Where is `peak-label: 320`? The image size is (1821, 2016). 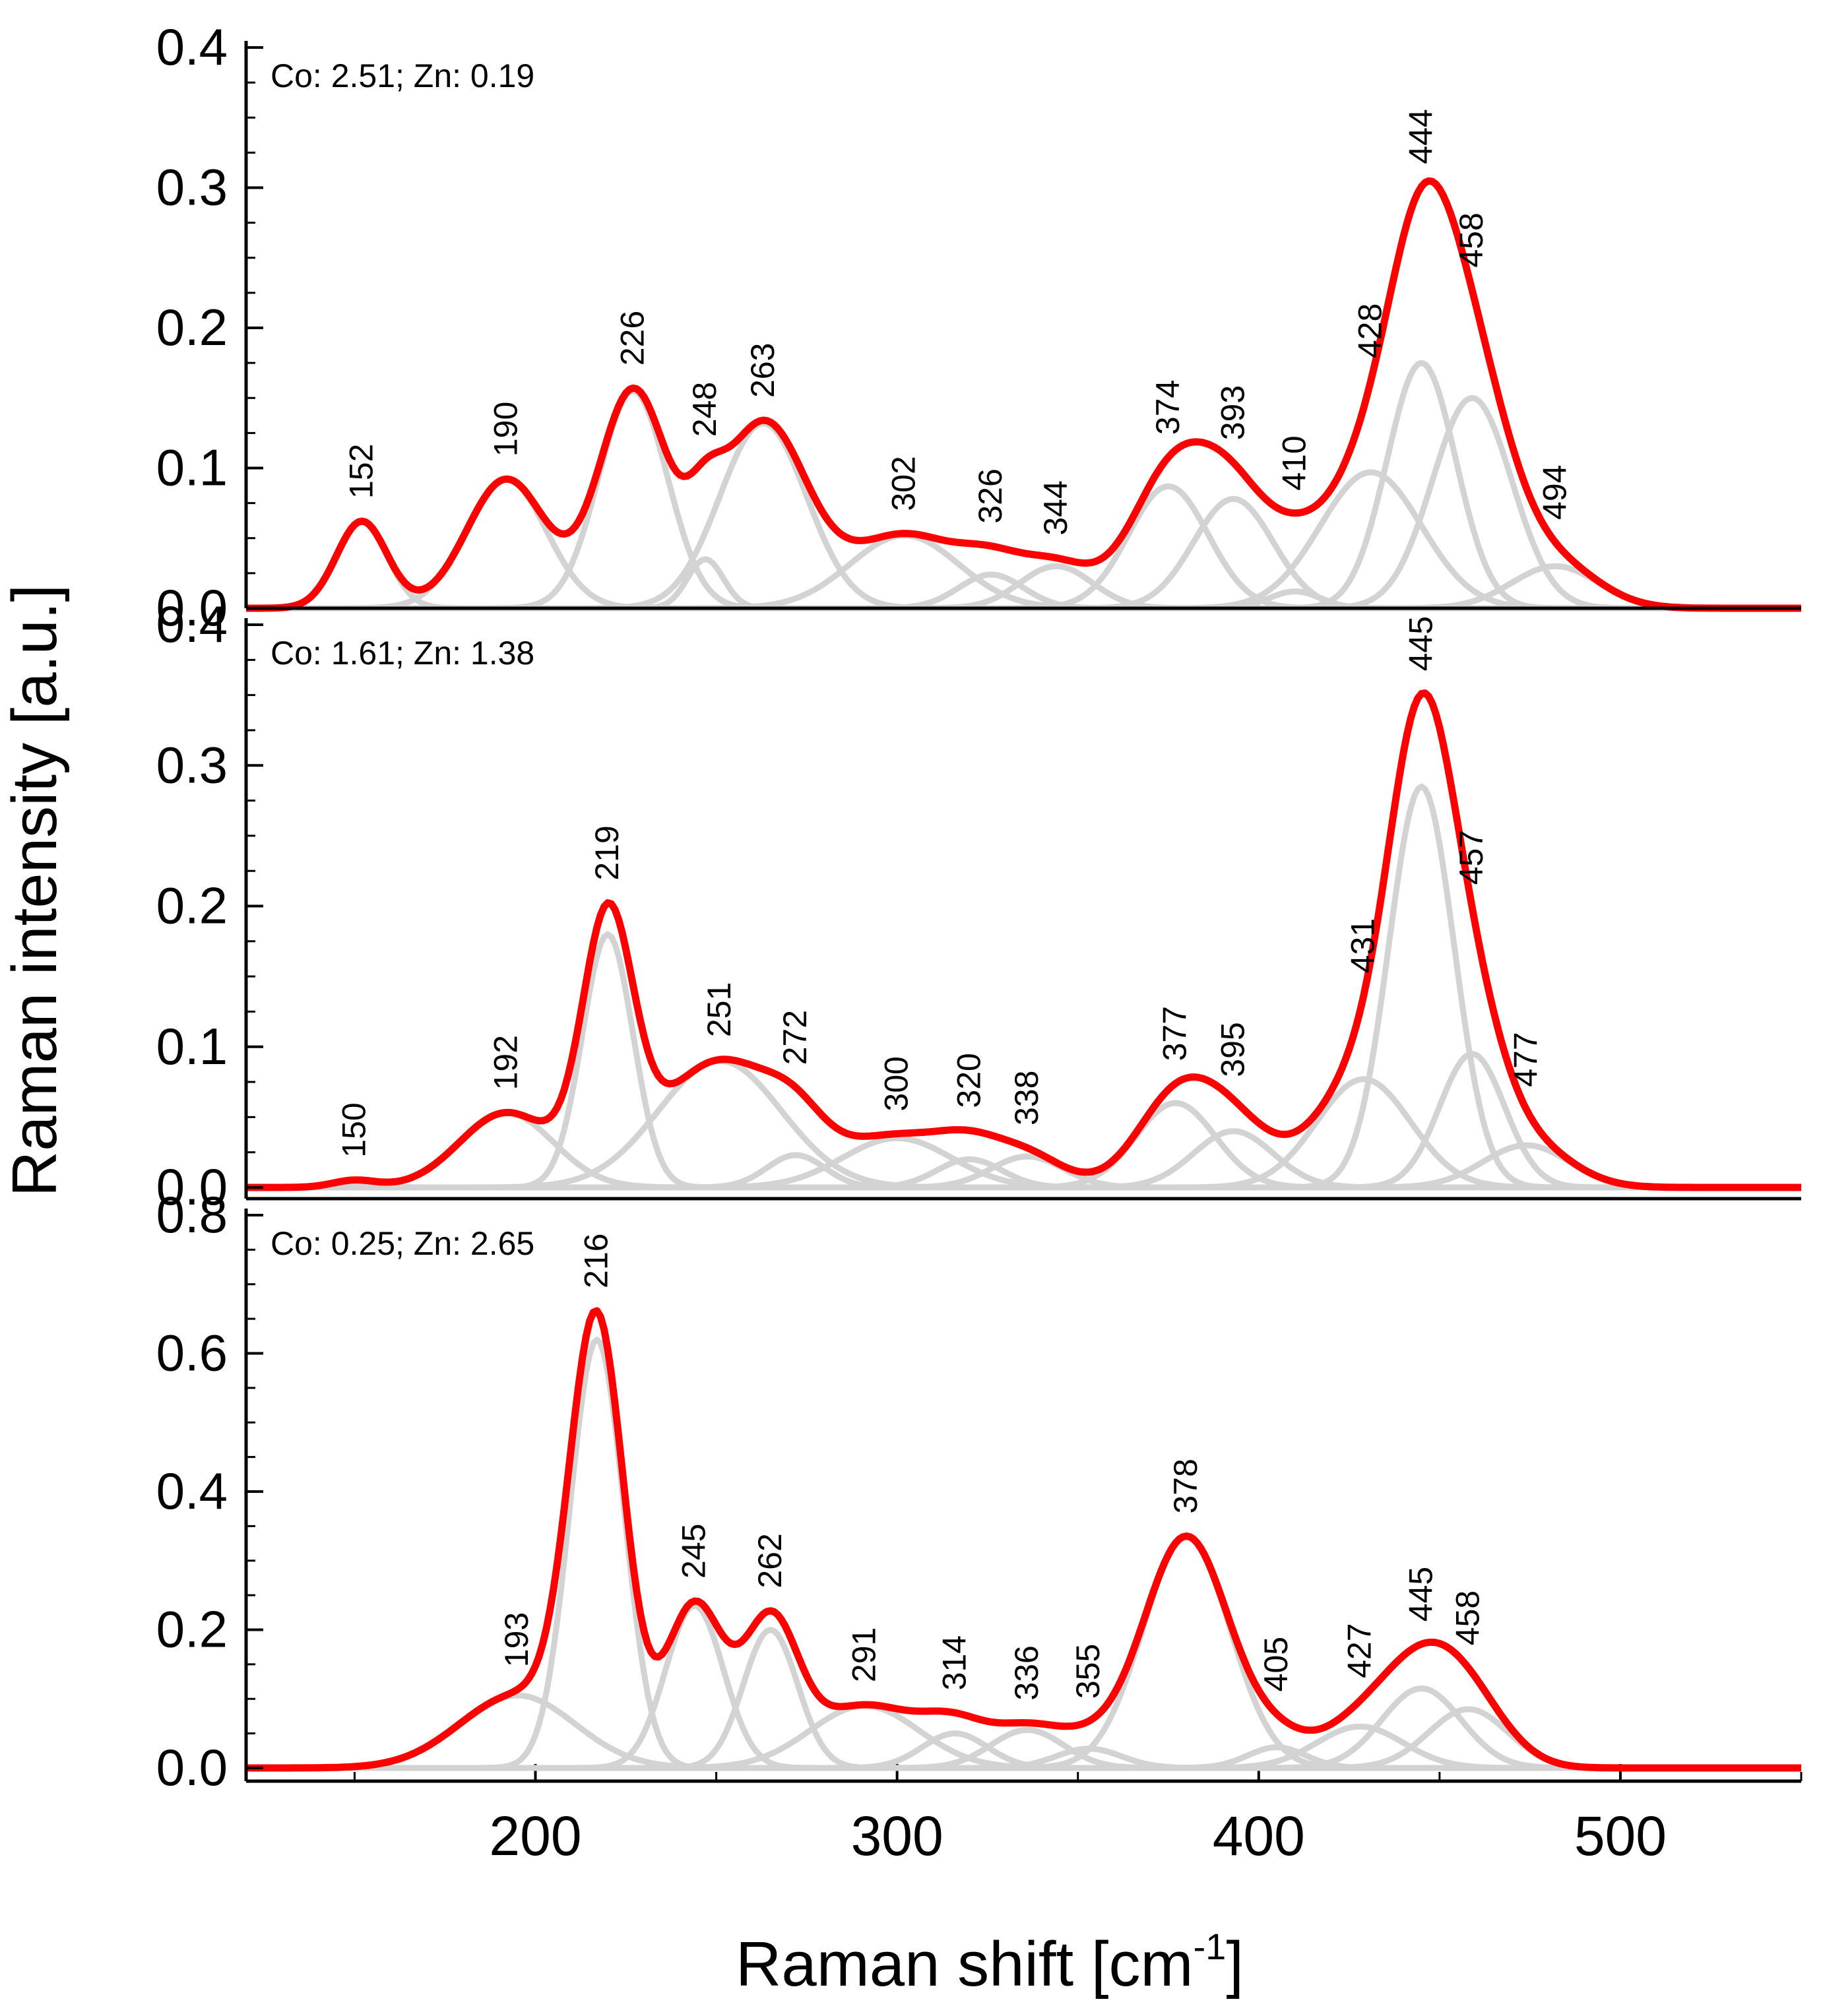 peak-label: 320 is located at coordinates (969, 1080).